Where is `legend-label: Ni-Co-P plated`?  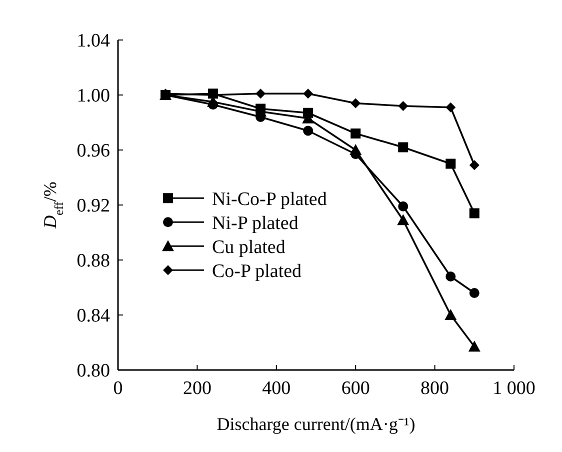
legend-label: Ni-Co-P plated is located at coordinates (270, 199).